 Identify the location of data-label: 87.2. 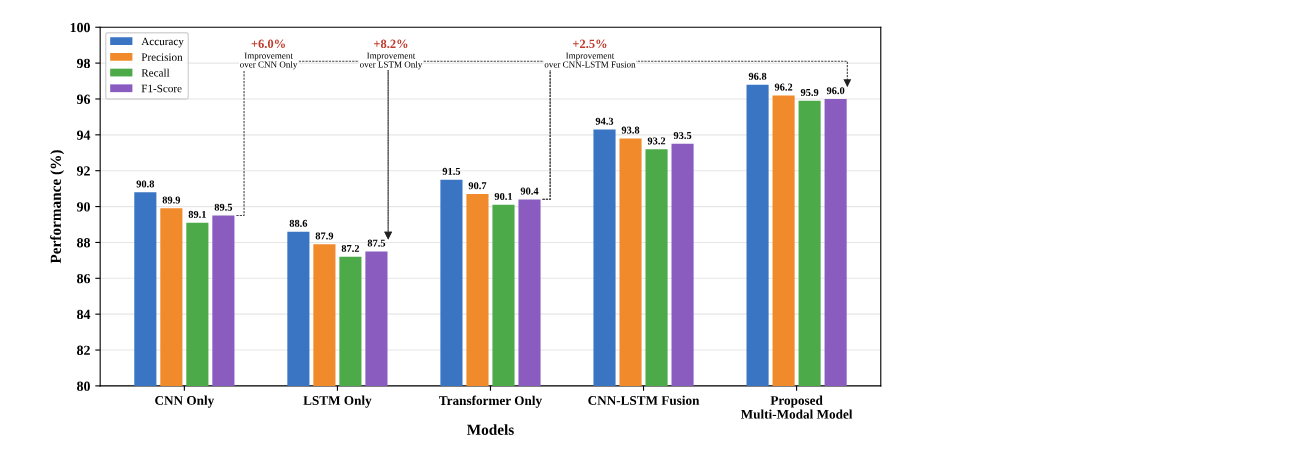
(350, 248).